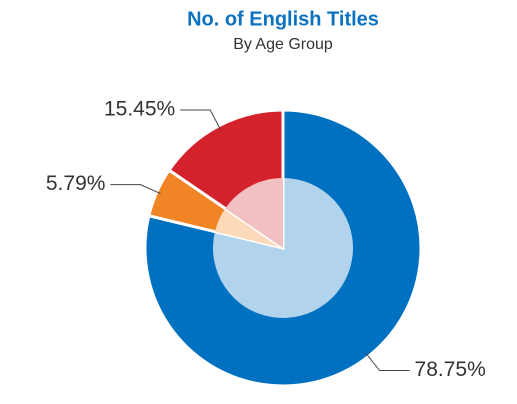  What do you see at coordinates (283, 44) in the screenshot?
I see `chart-subtitle: By Age Group` at bounding box center [283, 44].